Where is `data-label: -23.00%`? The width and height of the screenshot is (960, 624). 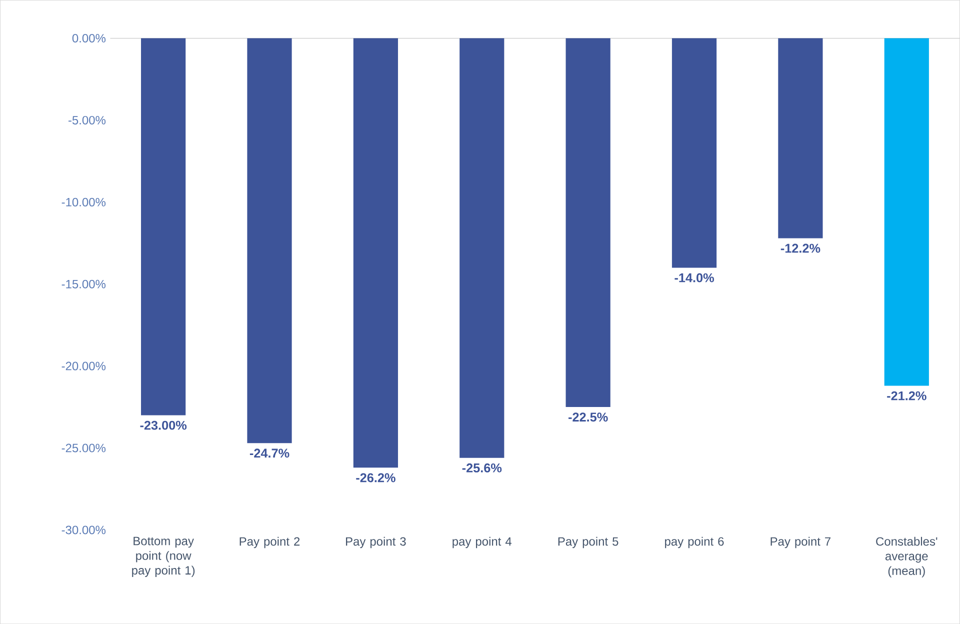
data-label: -23.00% is located at coordinates (163, 425).